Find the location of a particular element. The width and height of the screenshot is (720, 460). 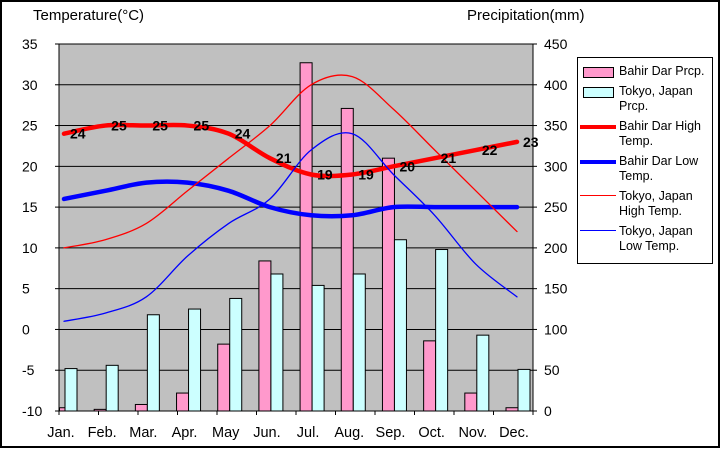

legend-item: Bahir Dar High Temp. is located at coordinates (645, 134).